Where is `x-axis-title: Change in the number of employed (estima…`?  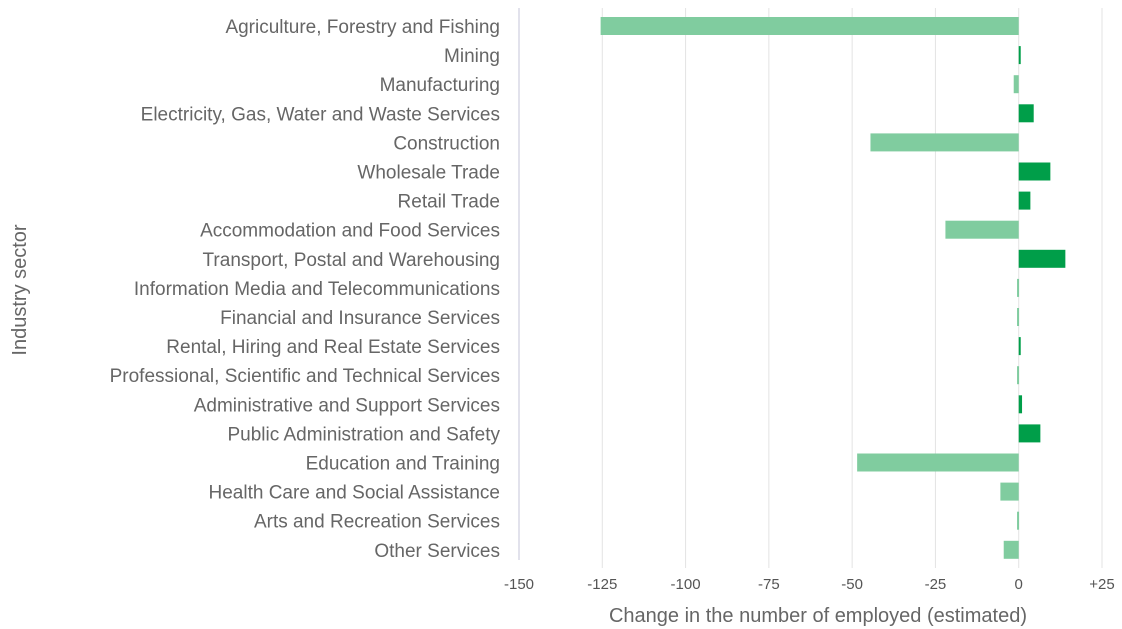
x-axis-title: Change in the number of employed (estima… is located at coordinates (818, 616).